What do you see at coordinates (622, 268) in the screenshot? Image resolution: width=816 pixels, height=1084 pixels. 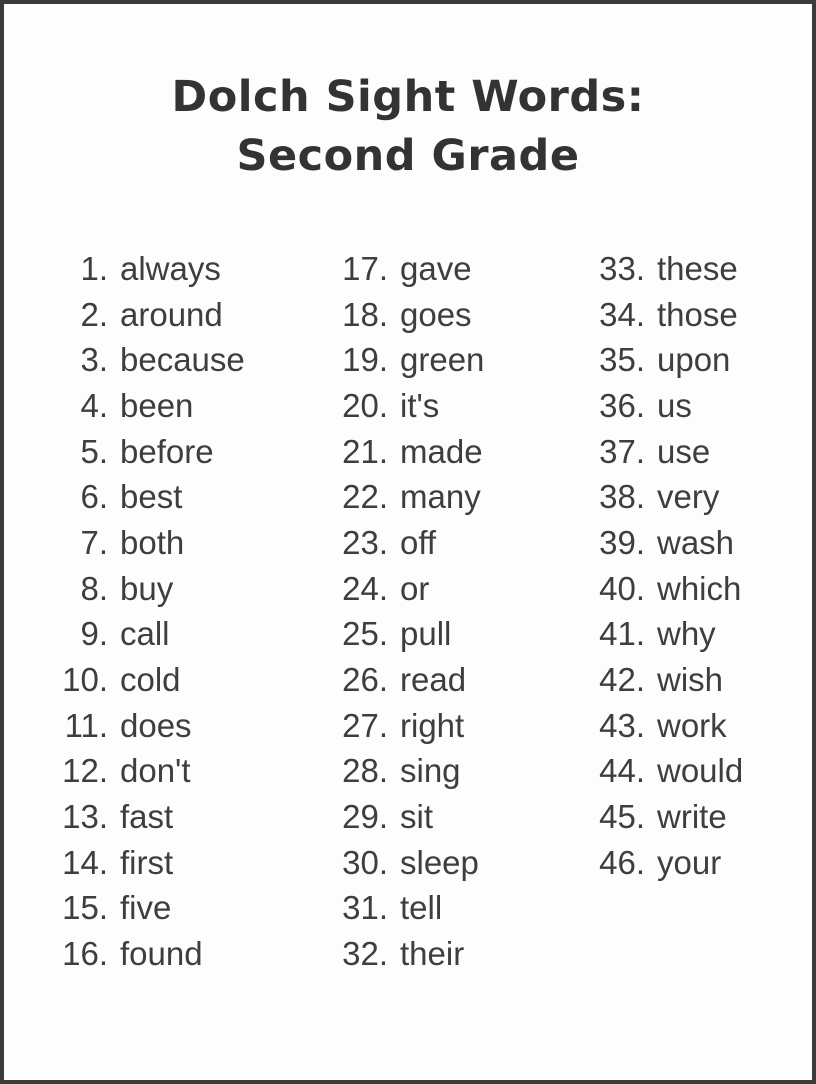 I see `item-number: 33.` at bounding box center [622, 268].